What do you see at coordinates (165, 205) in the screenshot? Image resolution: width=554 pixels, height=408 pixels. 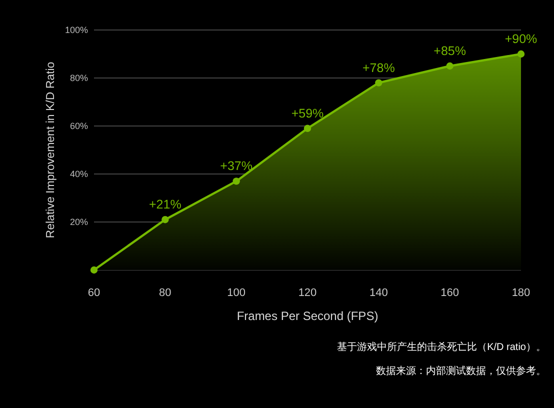 I see `data-label: +21%` at bounding box center [165, 205].